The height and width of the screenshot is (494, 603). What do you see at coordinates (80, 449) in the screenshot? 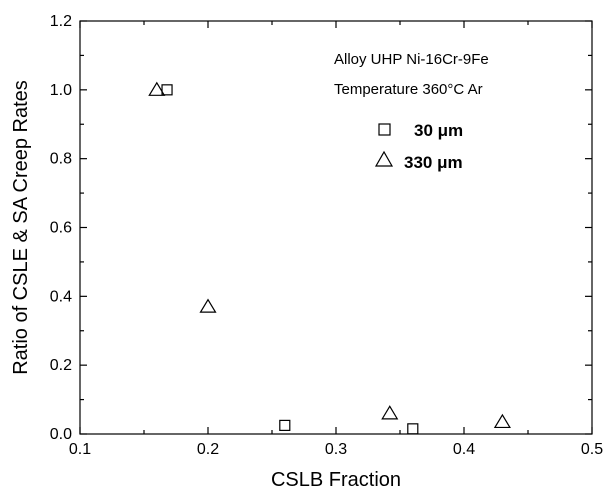
I see `x-tick-label: 0.1` at bounding box center [80, 449].